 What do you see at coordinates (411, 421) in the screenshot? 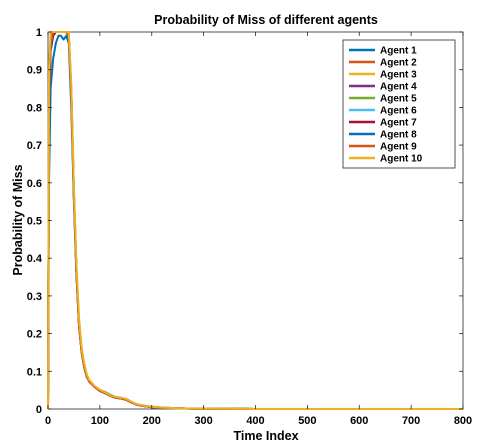
I see `x-tick-label: 700` at bounding box center [411, 421].